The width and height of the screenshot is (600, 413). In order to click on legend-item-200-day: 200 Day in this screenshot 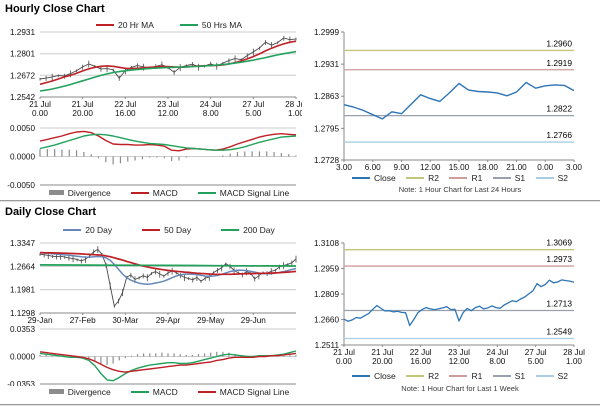, I will do `click(248, 230)`.